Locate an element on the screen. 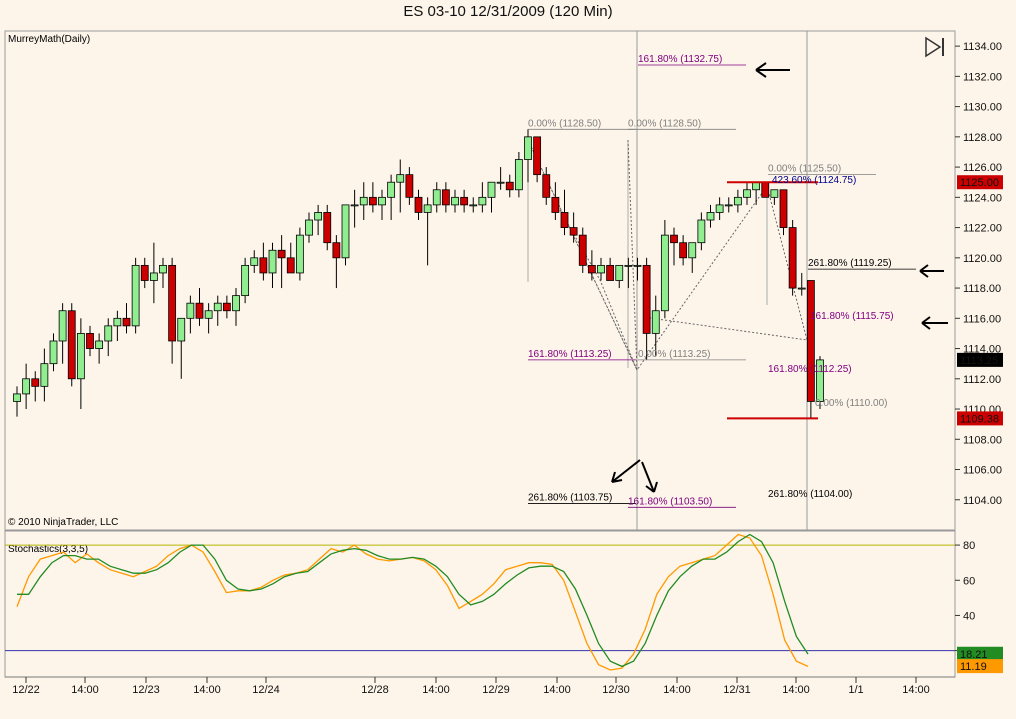  price-tick-label: 1130.00 is located at coordinates (982, 108).